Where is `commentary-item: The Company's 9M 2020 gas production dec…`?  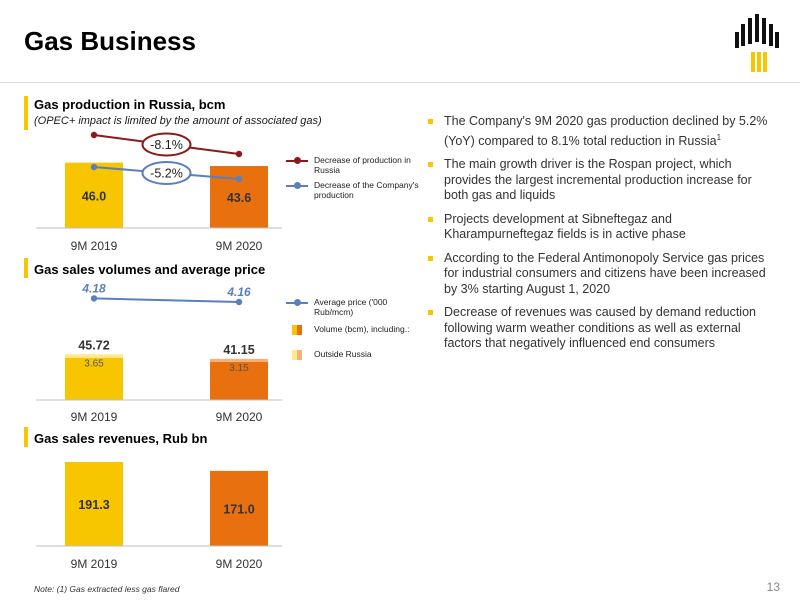
commentary-item: The Company's 9M 2020 gas production dec… is located at coordinates (603, 131).